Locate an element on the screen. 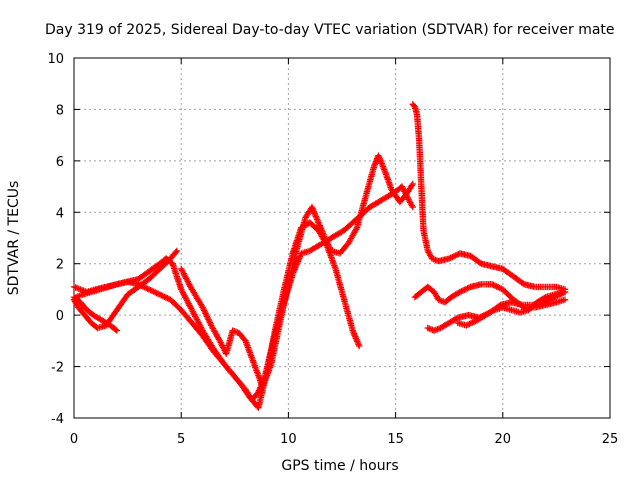  series-track-d is located at coordinates (95, 313).